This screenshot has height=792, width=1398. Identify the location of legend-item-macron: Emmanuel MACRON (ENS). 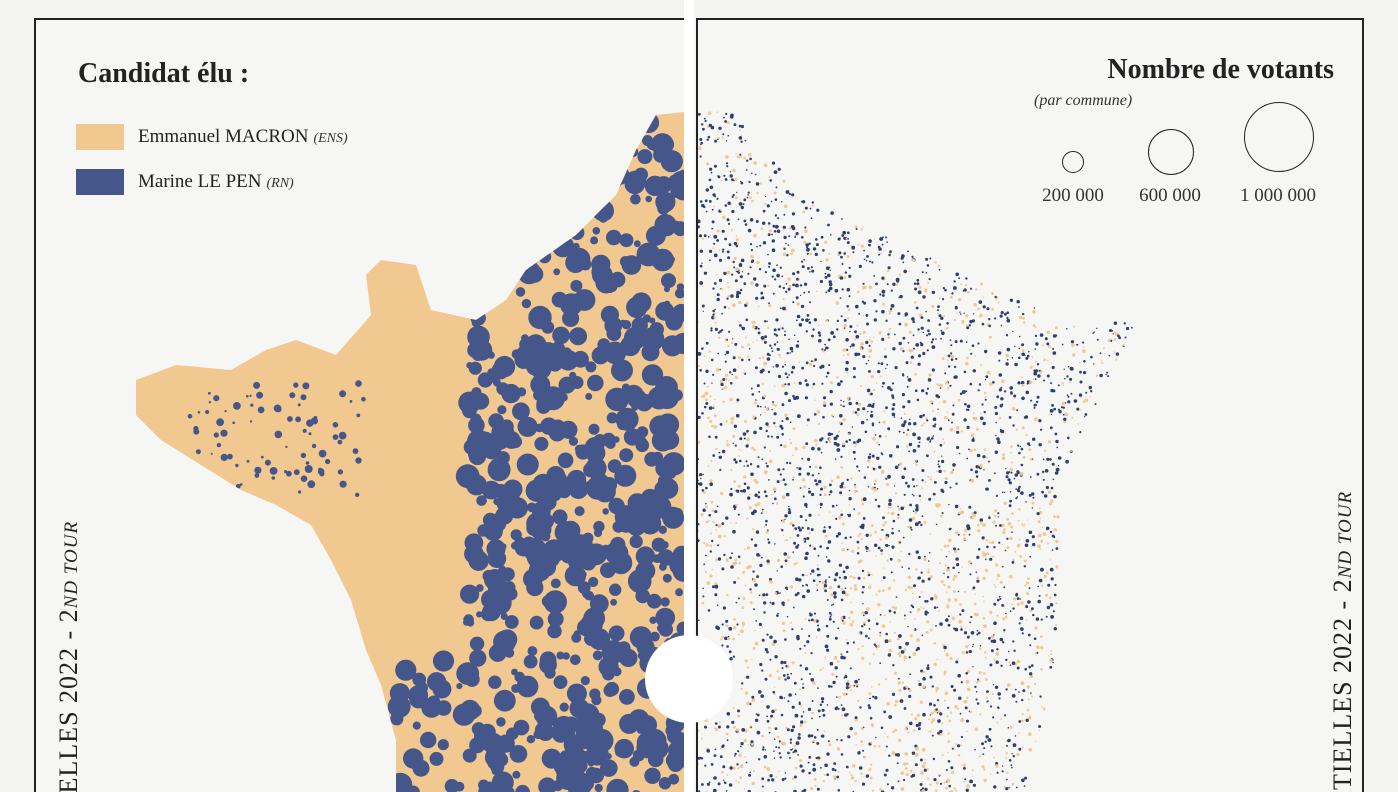
(212, 137).